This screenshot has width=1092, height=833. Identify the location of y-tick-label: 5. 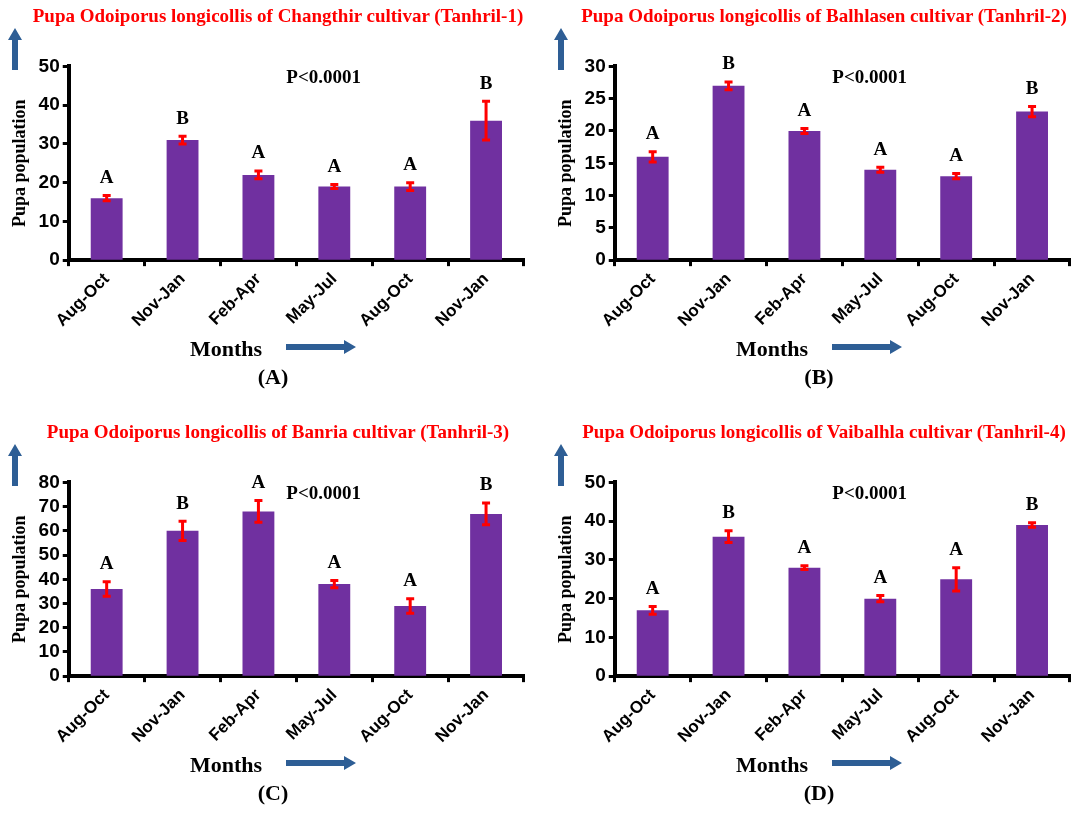
(601, 227).